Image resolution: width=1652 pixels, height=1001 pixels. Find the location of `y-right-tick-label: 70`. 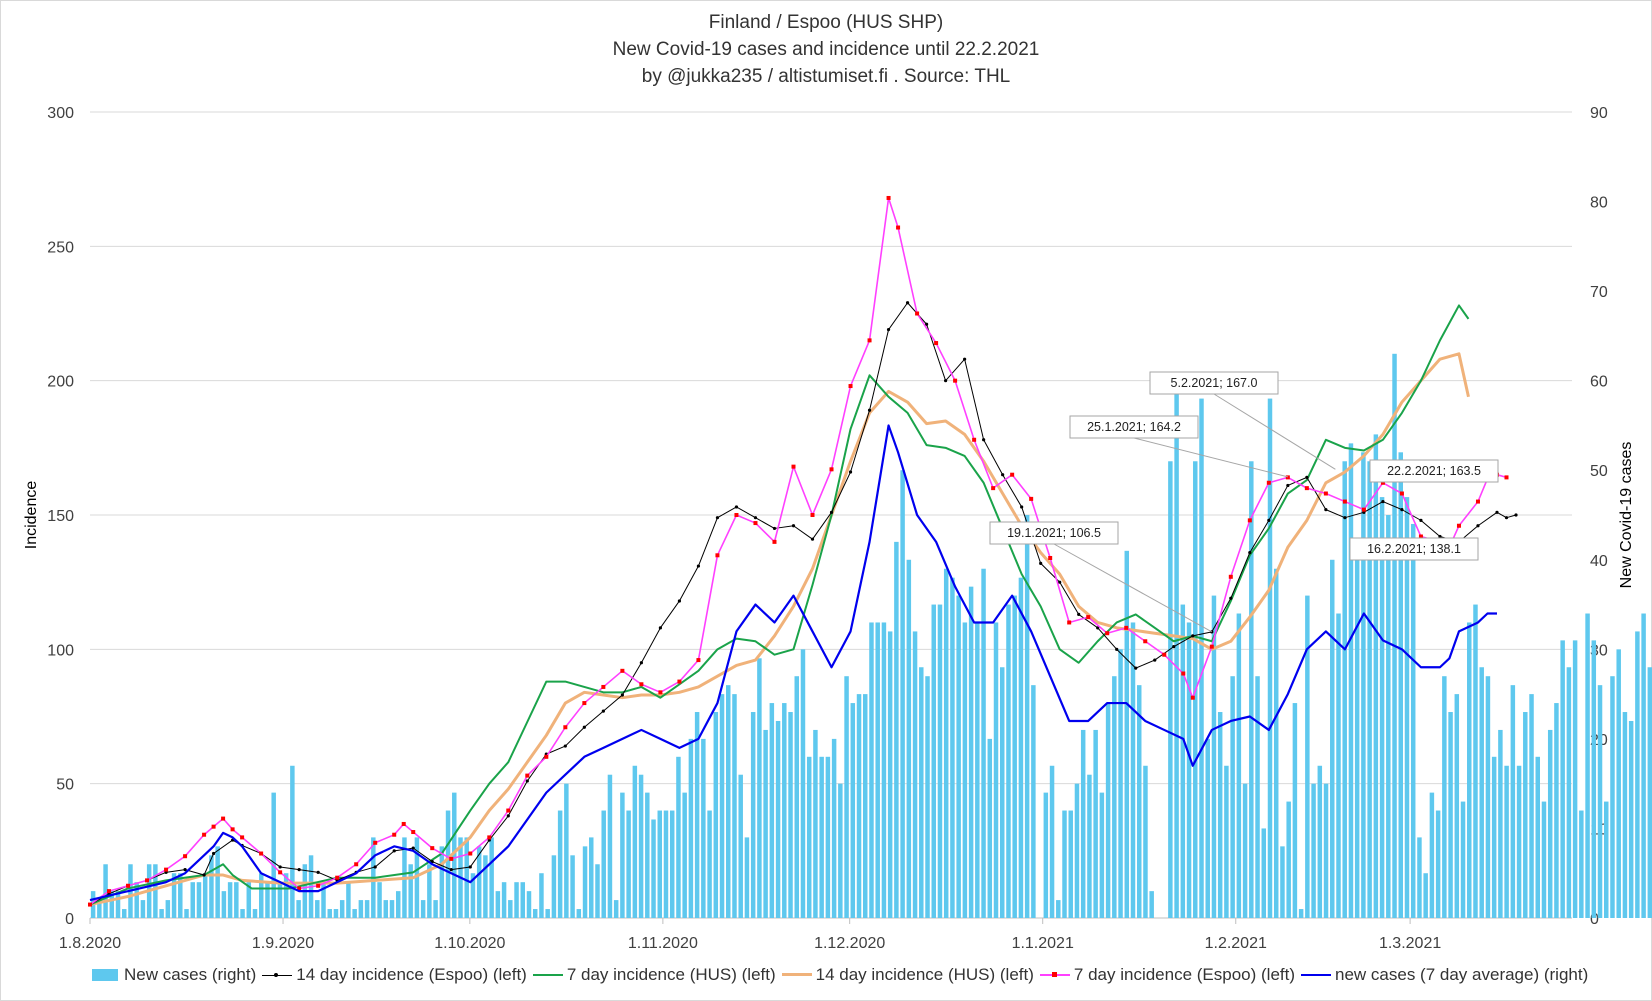

y-right-tick-label: 70 is located at coordinates (1599, 292).